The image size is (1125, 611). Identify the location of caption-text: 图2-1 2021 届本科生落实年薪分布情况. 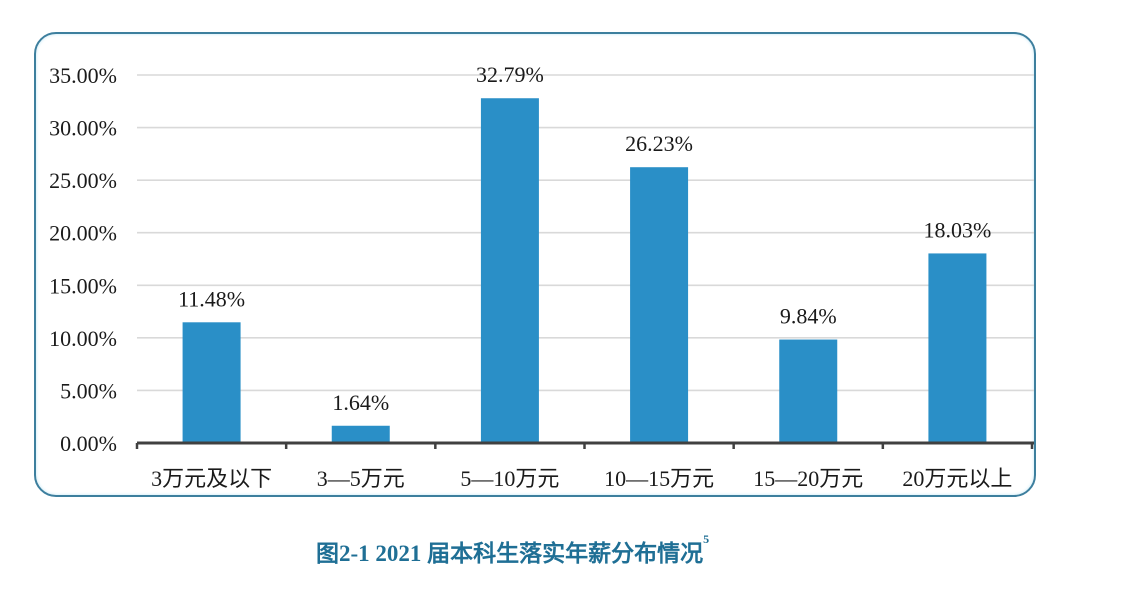
(510, 553).